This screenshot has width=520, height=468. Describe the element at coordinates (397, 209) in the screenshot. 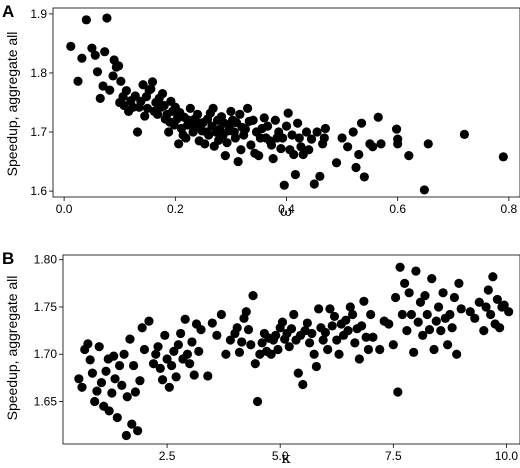

I see `panel-a-x-tick-label: 0.6` at that location.